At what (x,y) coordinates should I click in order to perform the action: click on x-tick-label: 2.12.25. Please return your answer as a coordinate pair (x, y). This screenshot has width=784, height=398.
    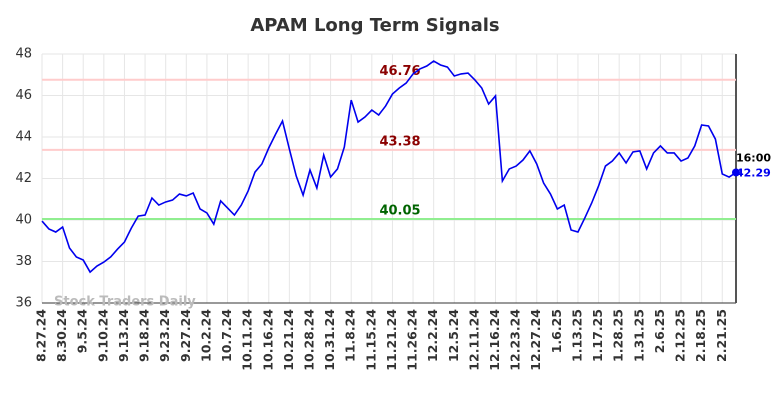
    Looking at the image, I should click on (680, 335).